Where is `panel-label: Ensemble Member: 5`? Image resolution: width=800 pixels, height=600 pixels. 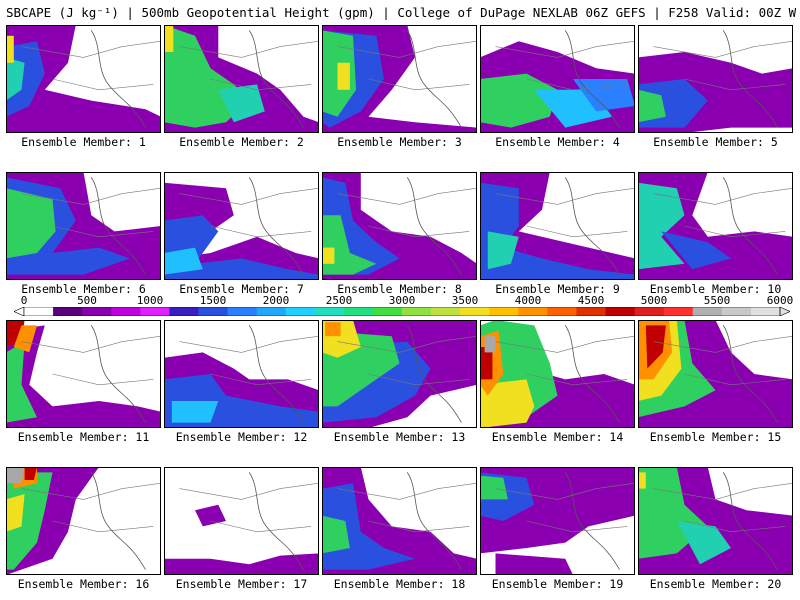 panel-label: Ensemble Member: 5 is located at coordinates (715, 142).